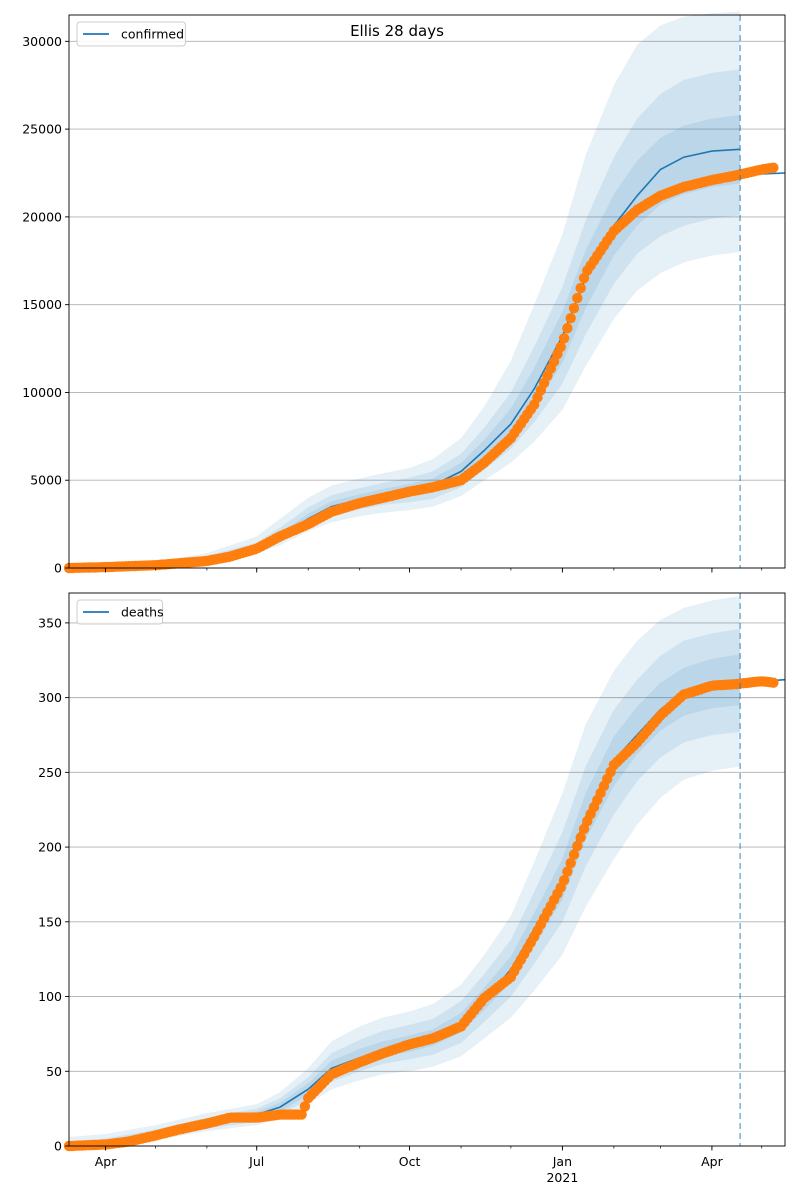 The height and width of the screenshot is (1200, 800). Describe the element at coordinates (397, 31) in the screenshot. I see `chart-title: Ellis 28 days` at that location.